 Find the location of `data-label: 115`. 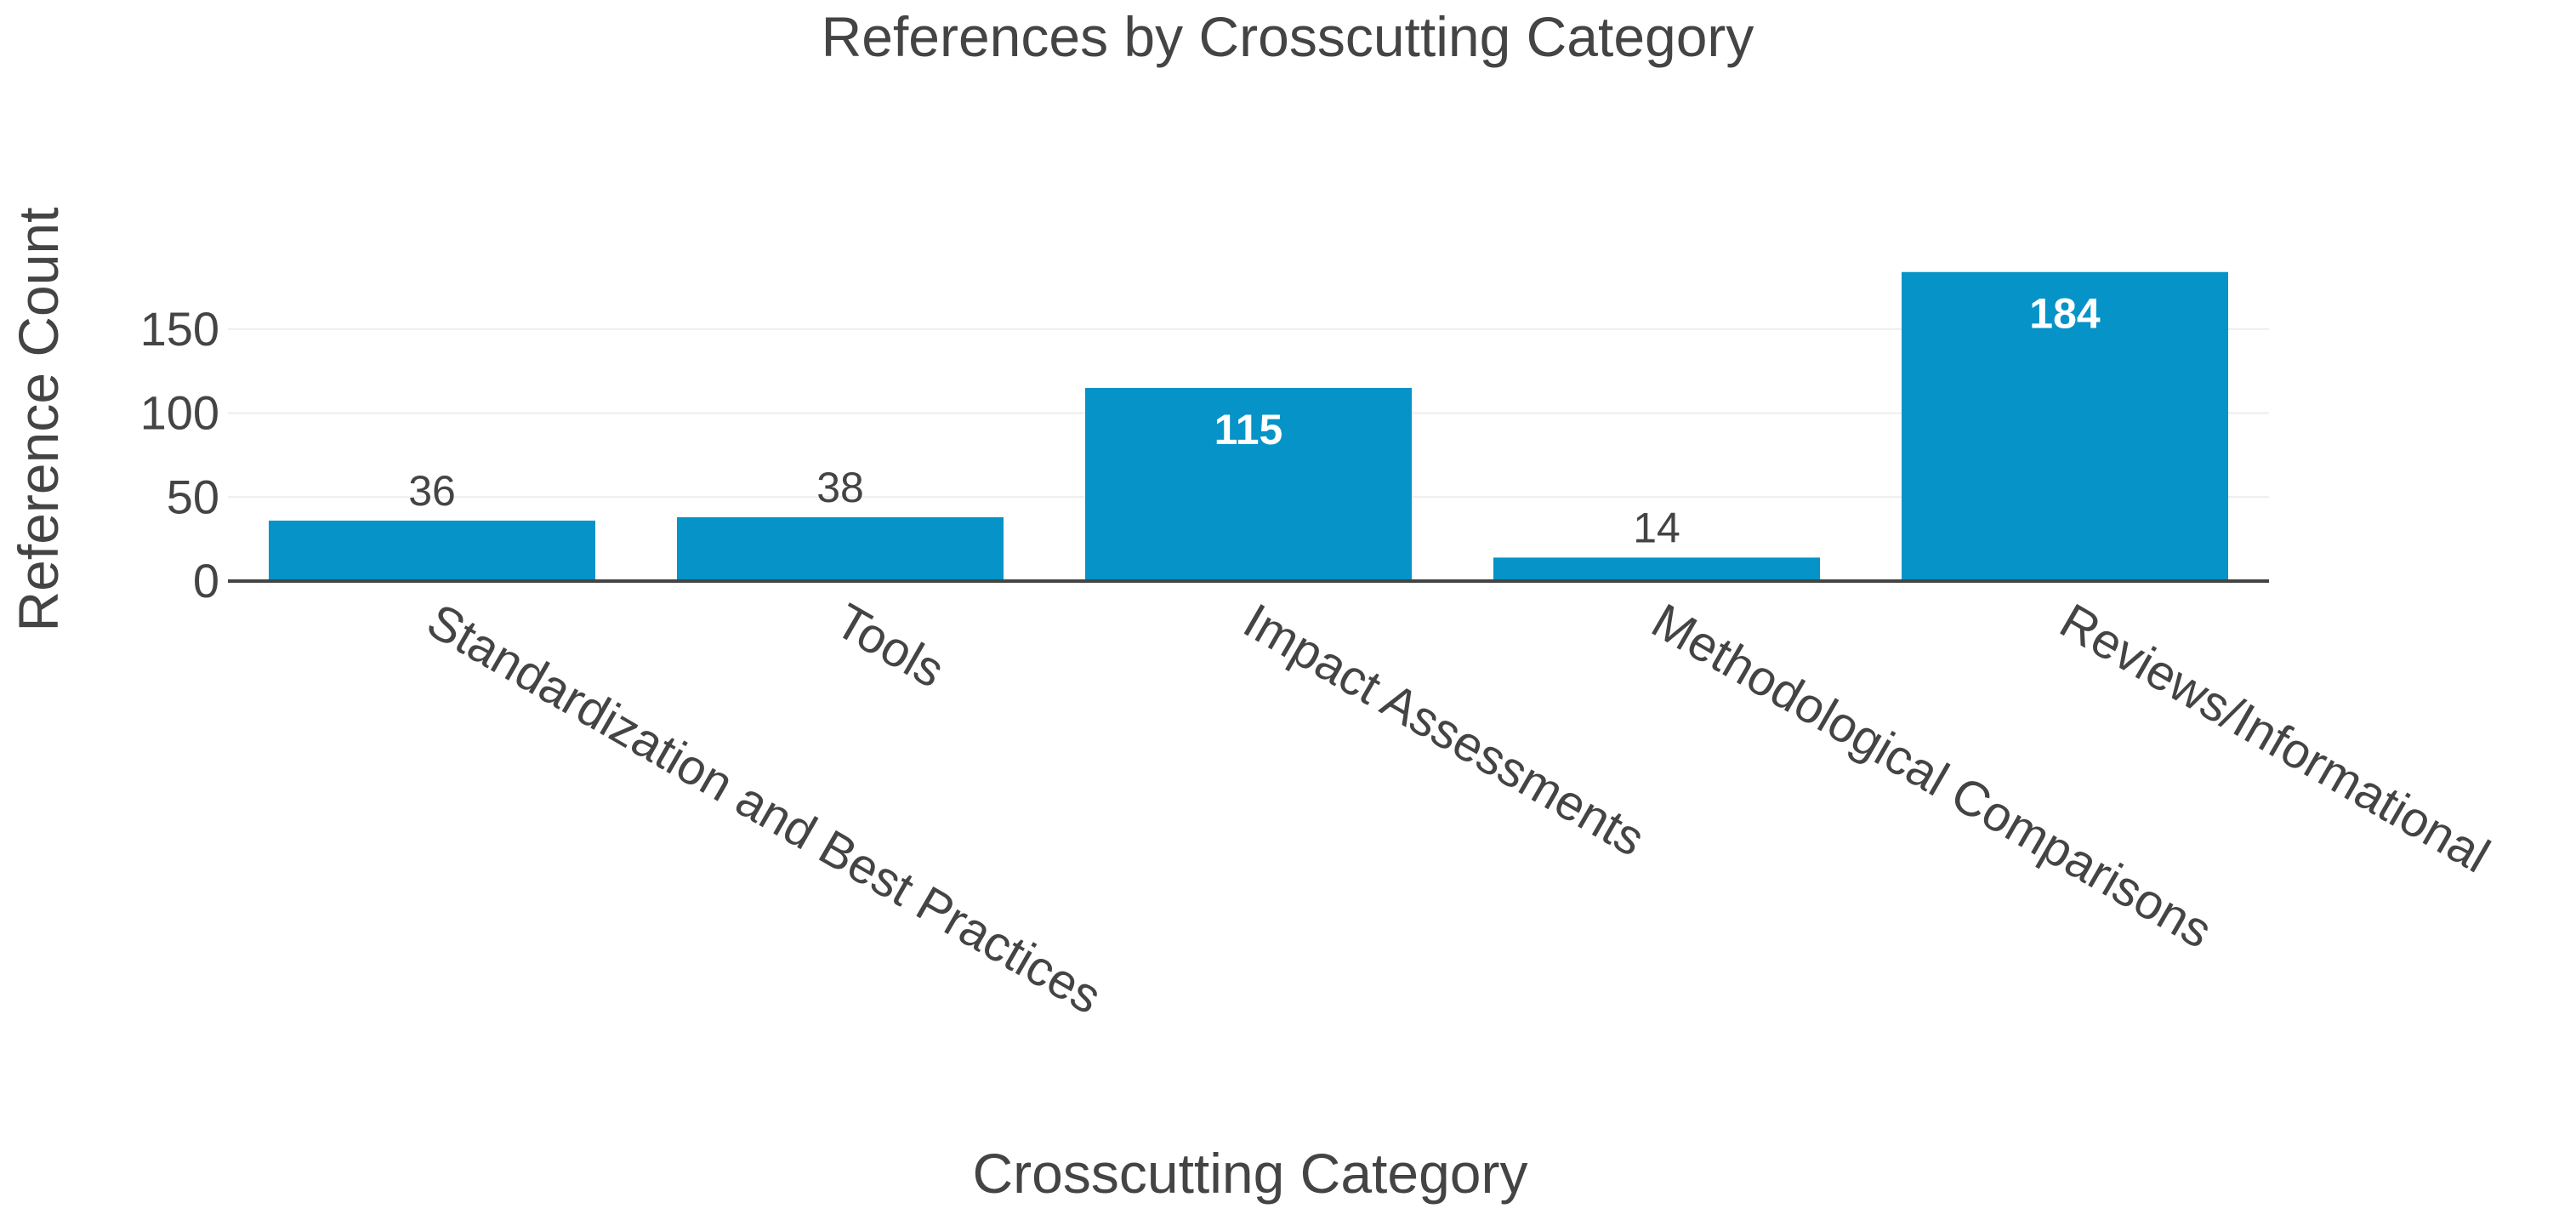

data-label: 115 is located at coordinates (1248, 429).